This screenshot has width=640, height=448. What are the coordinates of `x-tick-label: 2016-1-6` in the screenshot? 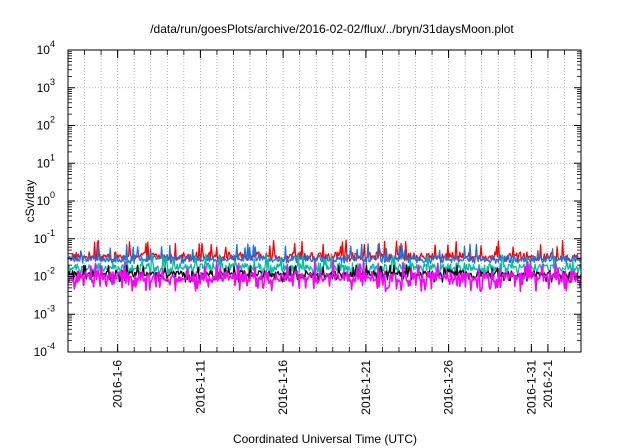 It's located at (118, 384).